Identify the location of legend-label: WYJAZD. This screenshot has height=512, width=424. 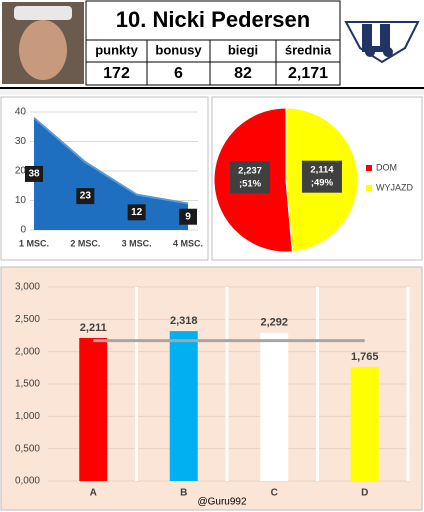
(394, 187).